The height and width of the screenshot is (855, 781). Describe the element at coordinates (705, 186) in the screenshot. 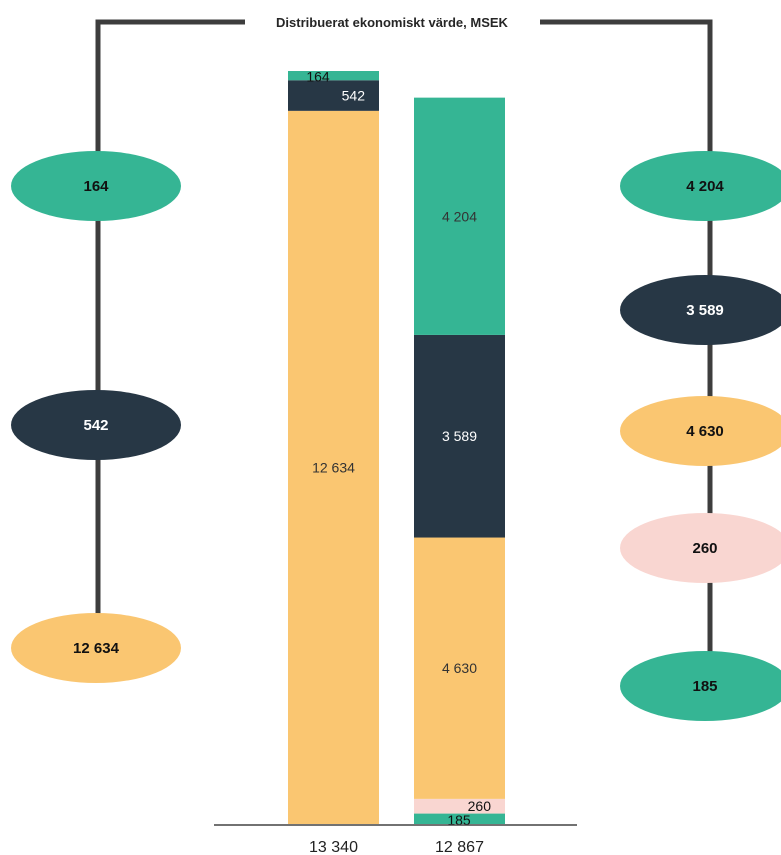

I see `callout-label: 4 204` at that location.